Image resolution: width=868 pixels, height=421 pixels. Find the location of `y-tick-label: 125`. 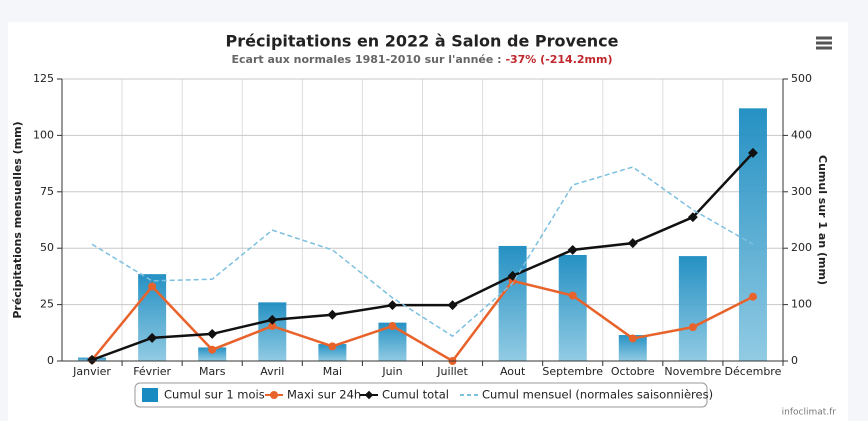

y-tick-label: 125 is located at coordinates (43, 78).